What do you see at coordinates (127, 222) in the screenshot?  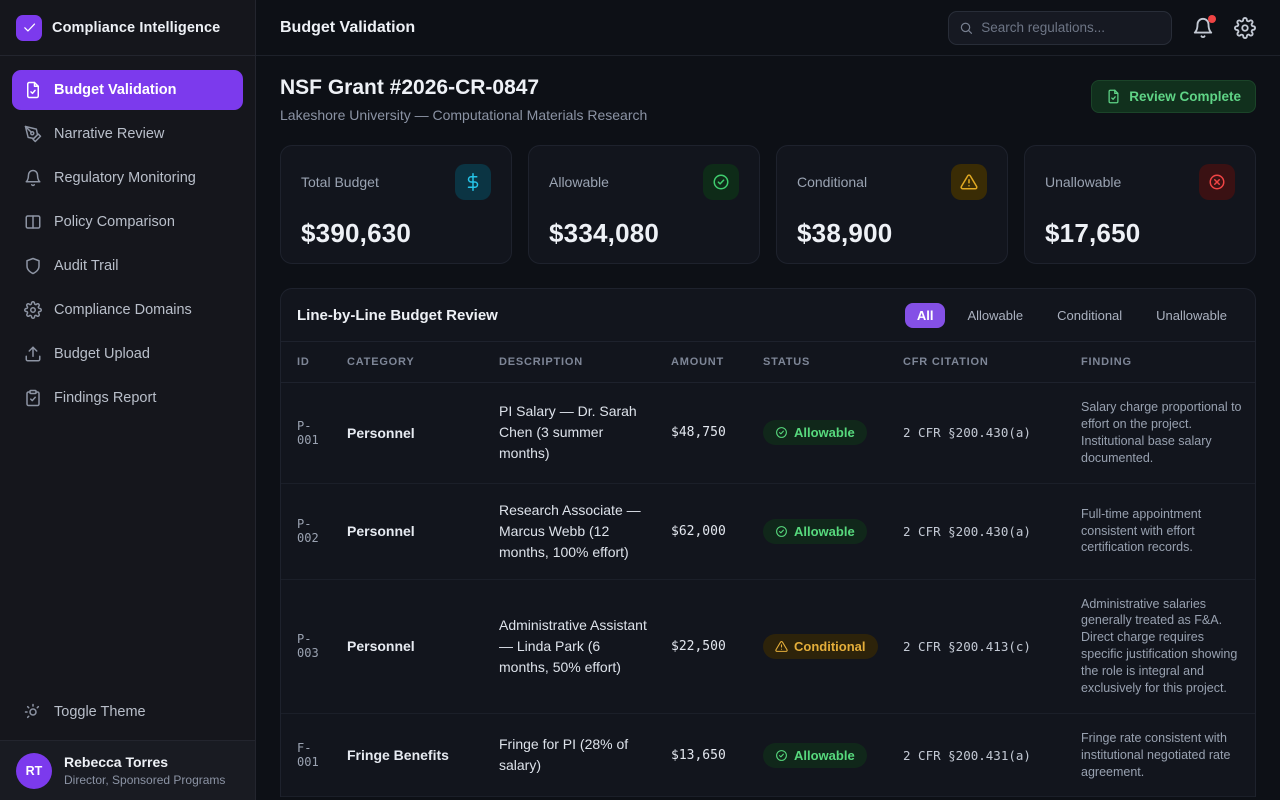 I see `sidebar-item-policy-comparison: Policy Comparison` at bounding box center [127, 222].